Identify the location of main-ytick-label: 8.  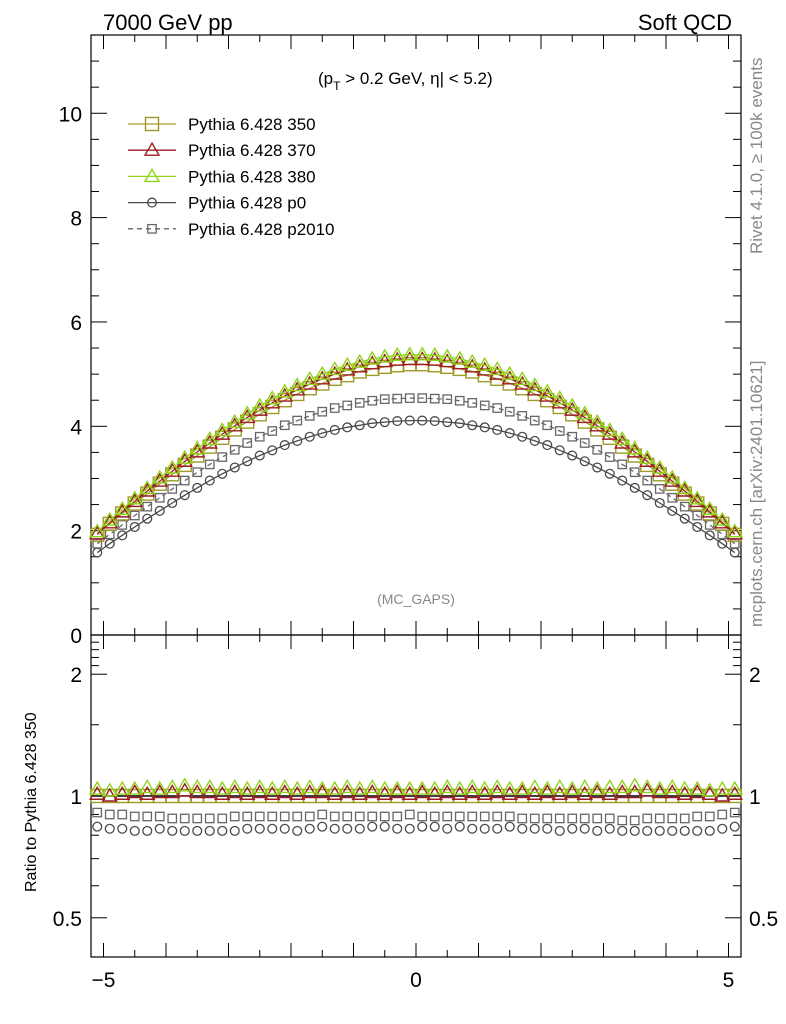
(76, 219).